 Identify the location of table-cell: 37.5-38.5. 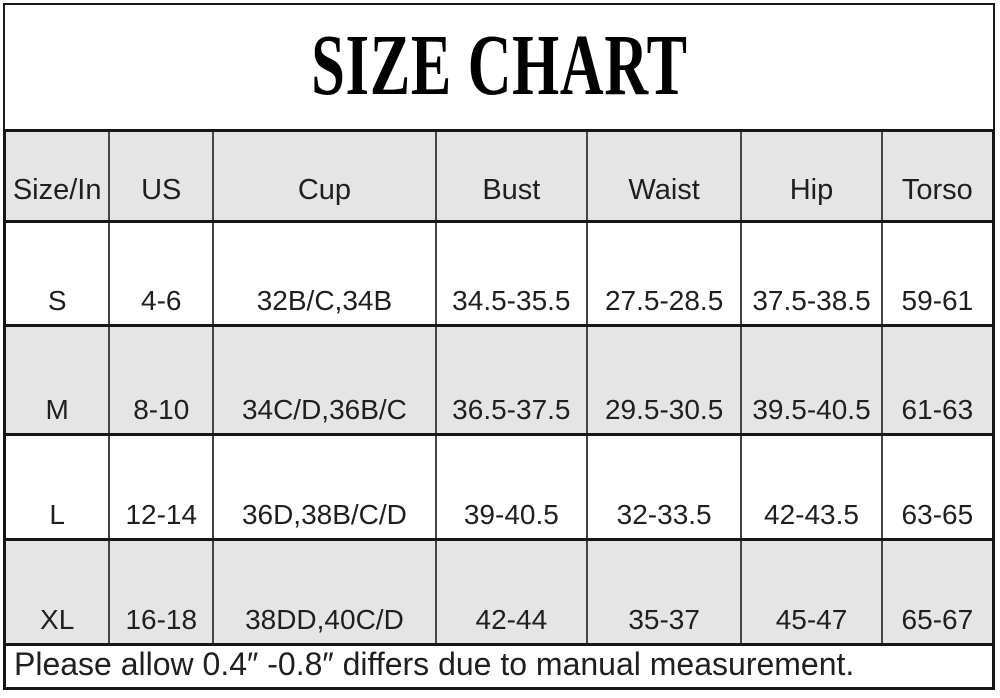
(811, 273).